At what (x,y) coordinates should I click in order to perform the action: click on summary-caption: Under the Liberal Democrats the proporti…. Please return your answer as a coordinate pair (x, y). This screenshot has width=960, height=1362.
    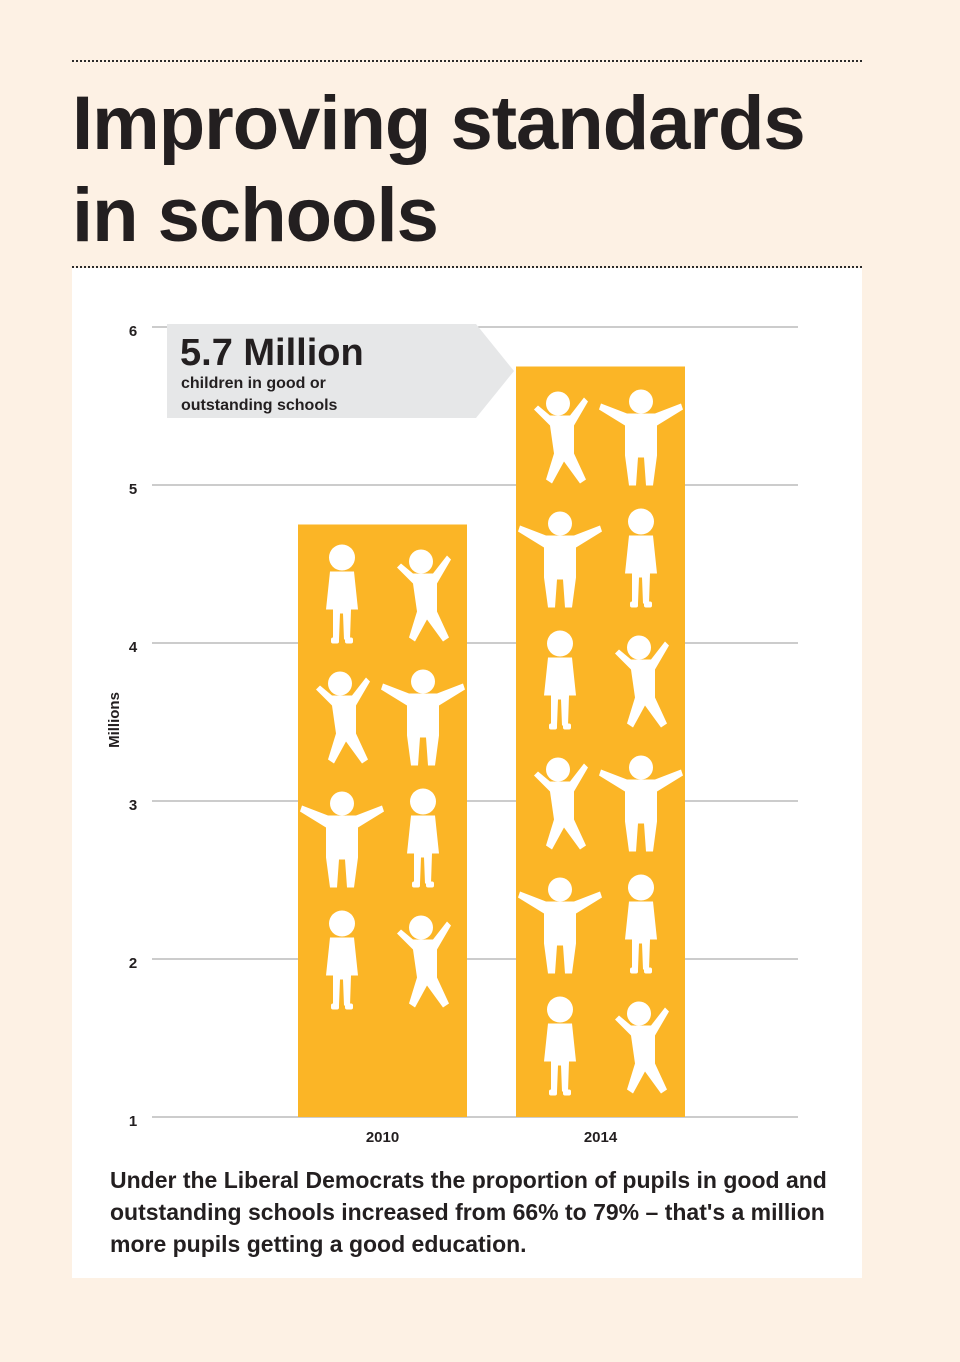
    Looking at the image, I should click on (468, 1212).